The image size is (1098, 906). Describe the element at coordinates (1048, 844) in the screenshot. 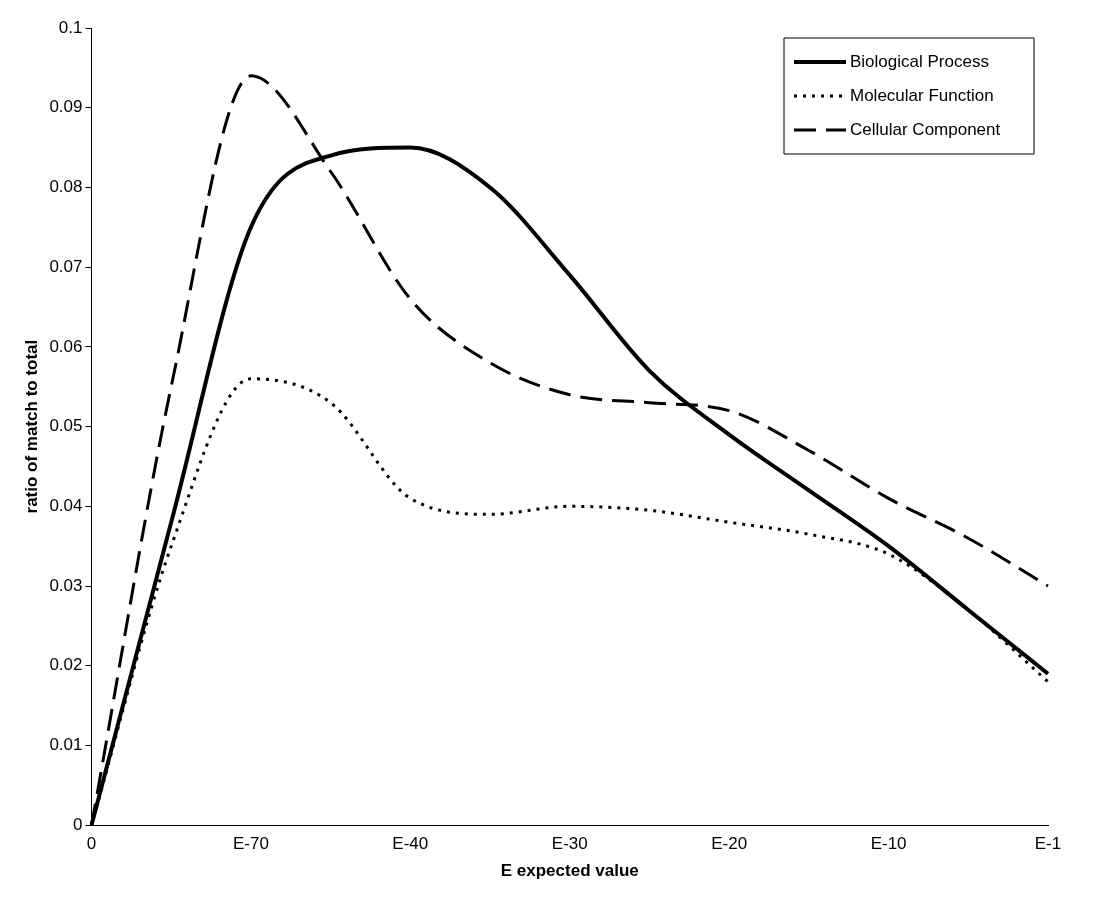

I see `x-tick-label: E-1` at that location.